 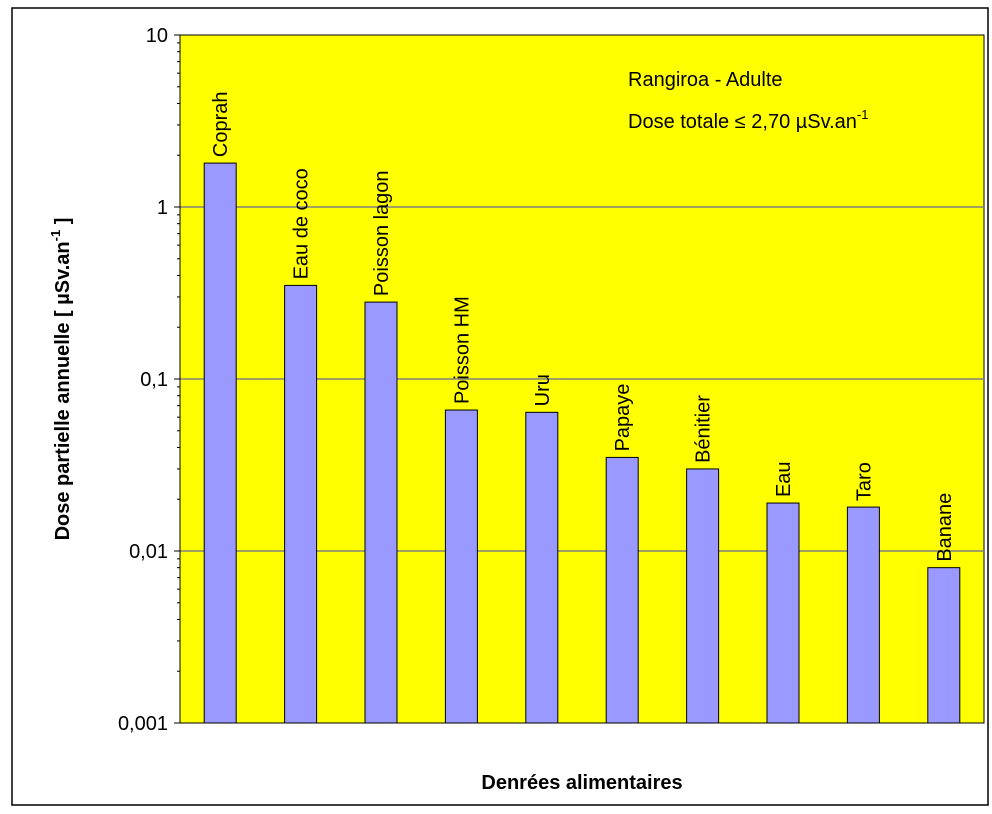 I want to click on y-axis-title-end: ], so click(x=63, y=224).